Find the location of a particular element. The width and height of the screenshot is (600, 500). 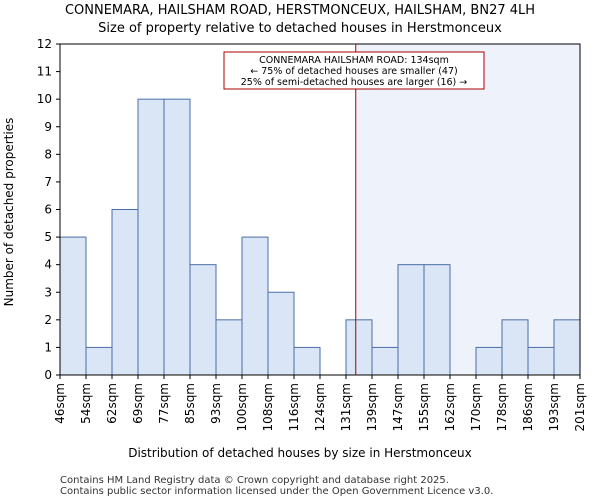

x-tick-label: 46sqm is located at coordinates (60, 403).